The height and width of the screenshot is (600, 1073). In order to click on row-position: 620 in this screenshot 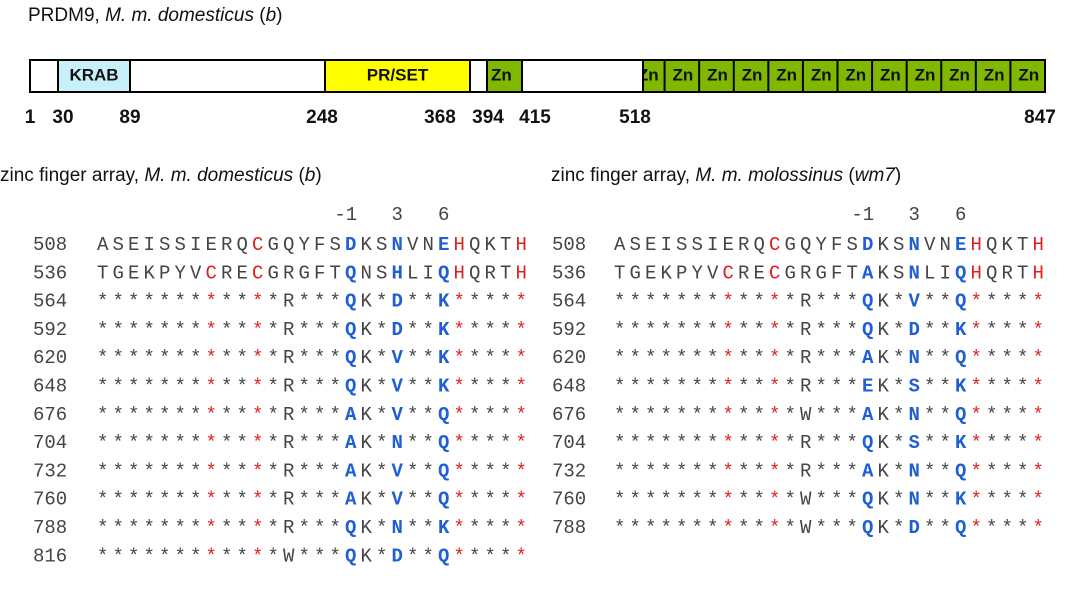, I will do `click(50, 358)`.